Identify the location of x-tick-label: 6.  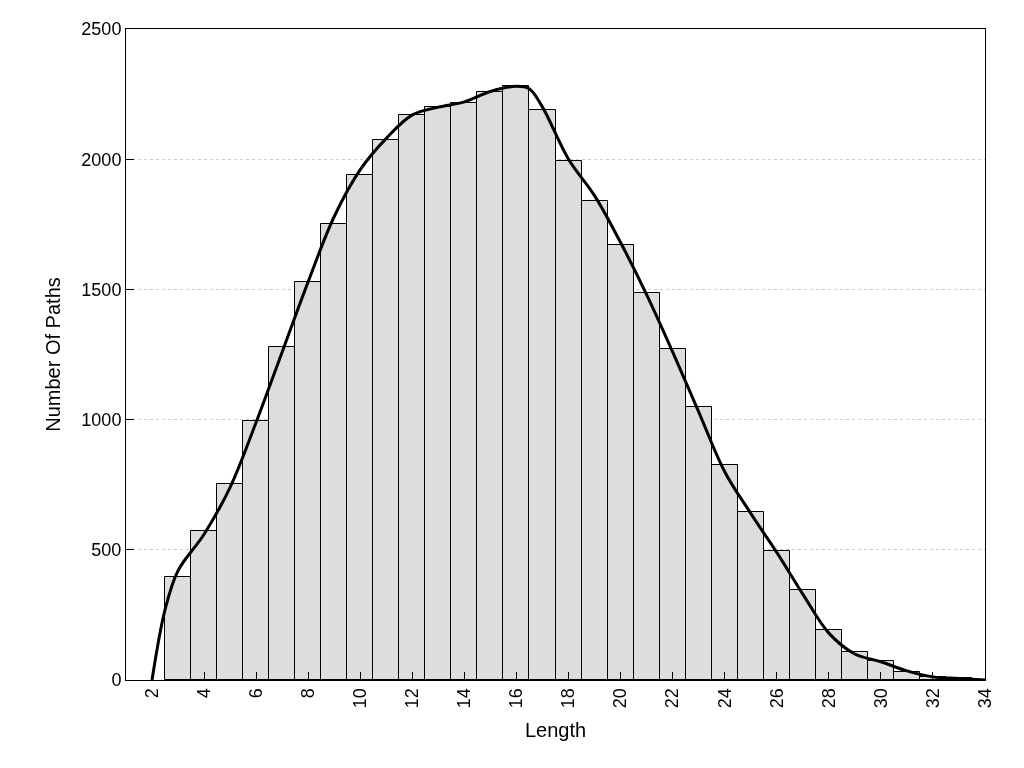
(256, 693).